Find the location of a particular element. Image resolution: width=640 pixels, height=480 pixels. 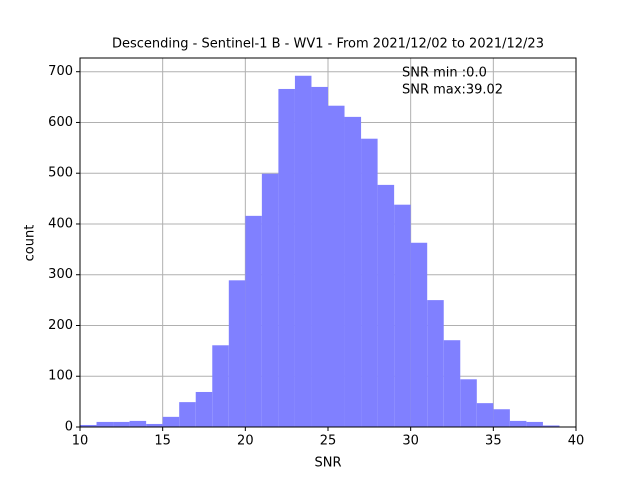

x-tick-label: 30 is located at coordinates (410, 441).